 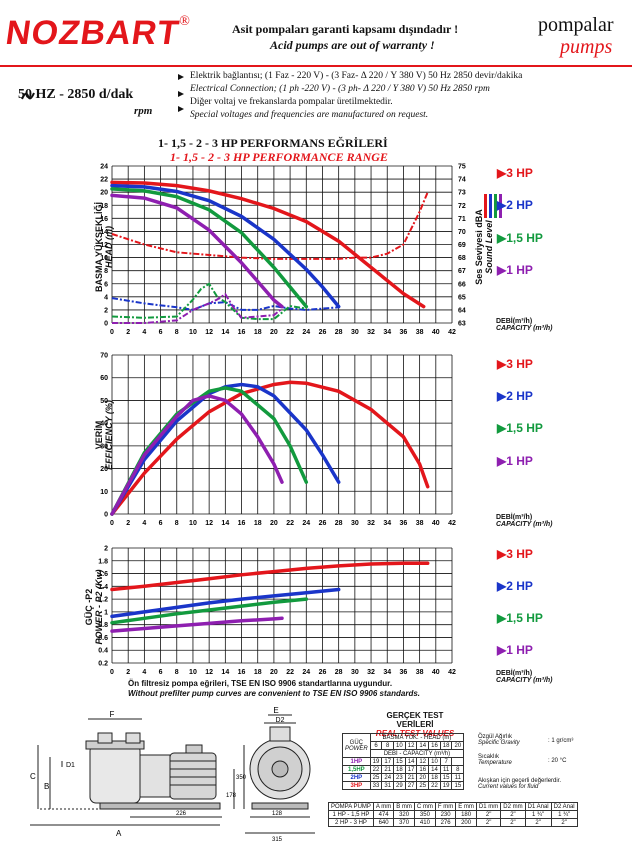 What do you see at coordinates (453, 822) in the screenshot?
I see `dim-row: 2 HP - 3 HP 640 370 410 276 200 2" 2" 2" 2"` at bounding box center [453, 822].